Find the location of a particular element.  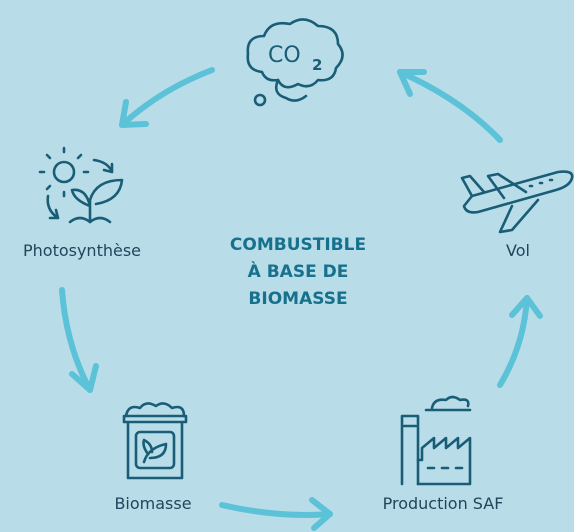

factory-icon is located at coordinates (436, 440).